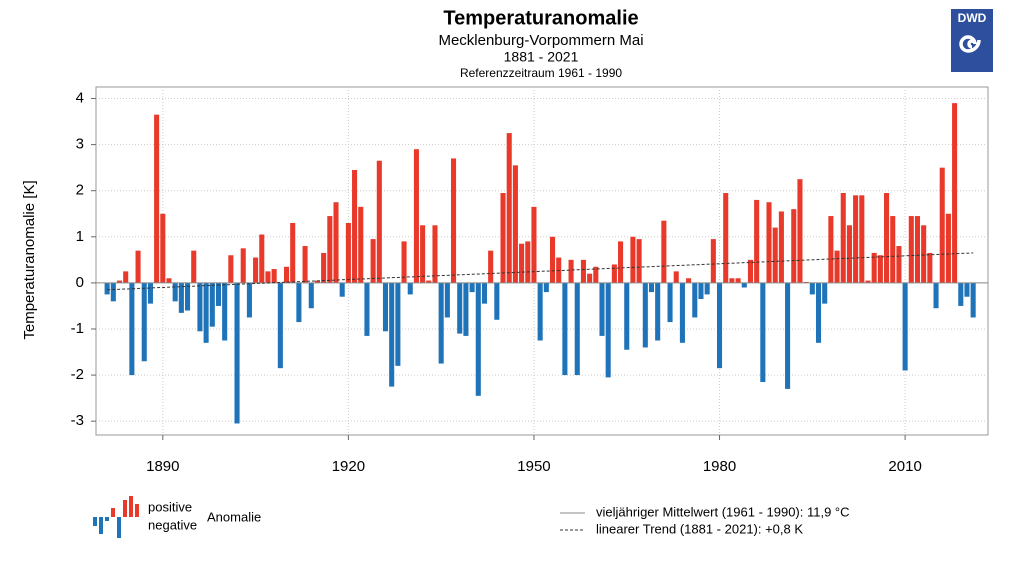 Image resolution: width=1024 pixels, height=575 pixels. I want to click on trend-line, so click(540, 271).